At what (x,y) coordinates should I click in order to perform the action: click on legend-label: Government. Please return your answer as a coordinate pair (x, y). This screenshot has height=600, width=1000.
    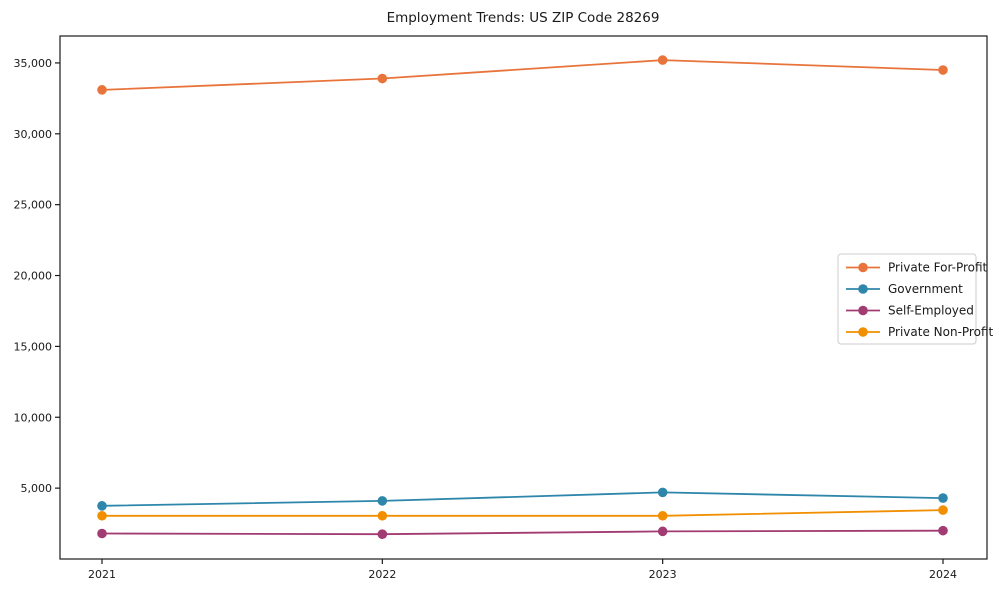
    Looking at the image, I should click on (925, 289).